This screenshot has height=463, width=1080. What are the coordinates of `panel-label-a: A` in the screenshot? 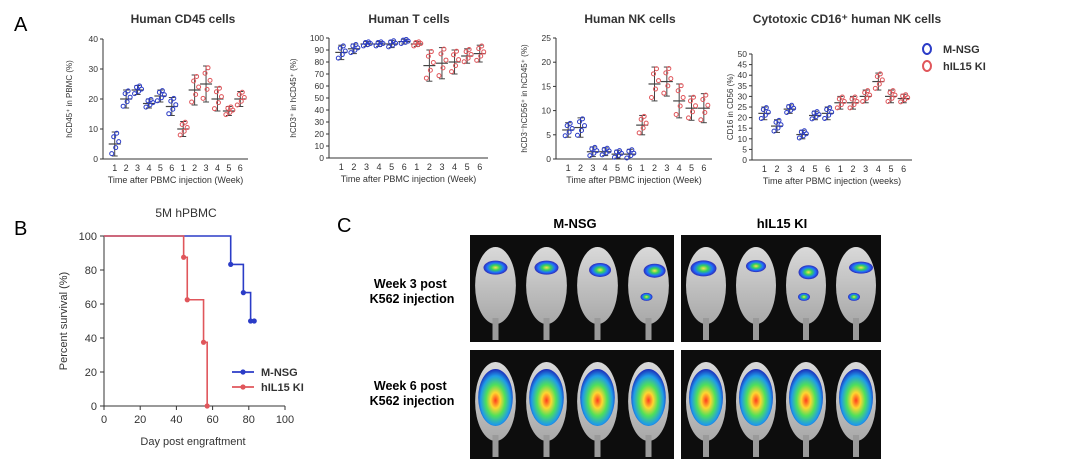 It's located at (21, 25).